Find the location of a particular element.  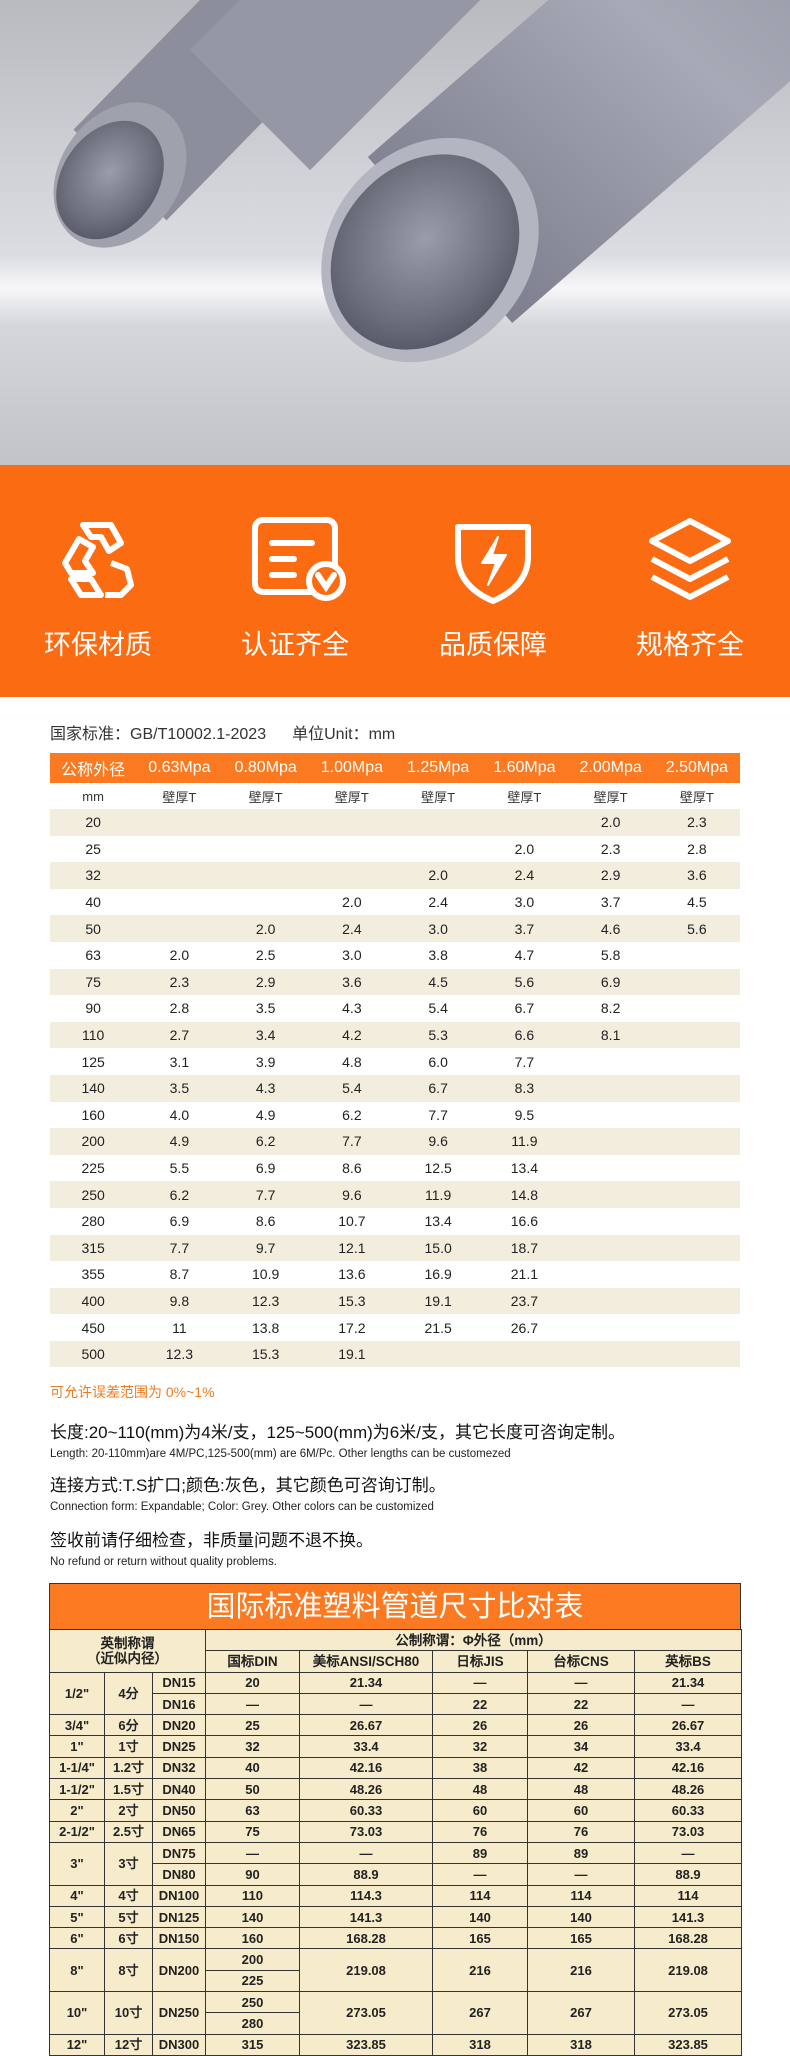

din-cell: 225 is located at coordinates (253, 1981).